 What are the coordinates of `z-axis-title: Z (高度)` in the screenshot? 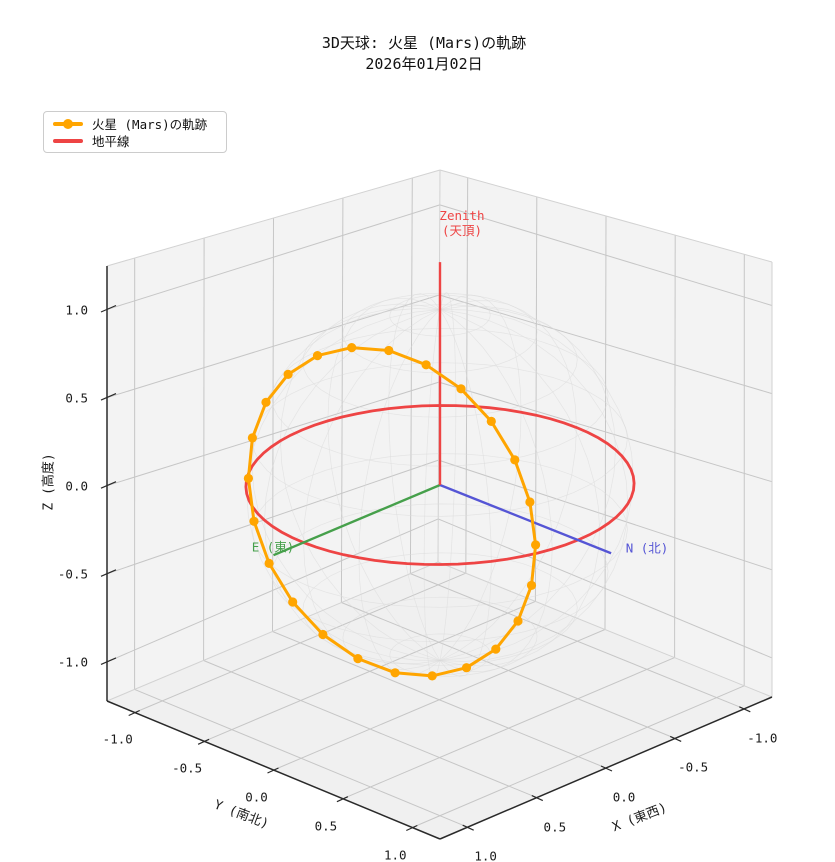 It's located at (49, 482).